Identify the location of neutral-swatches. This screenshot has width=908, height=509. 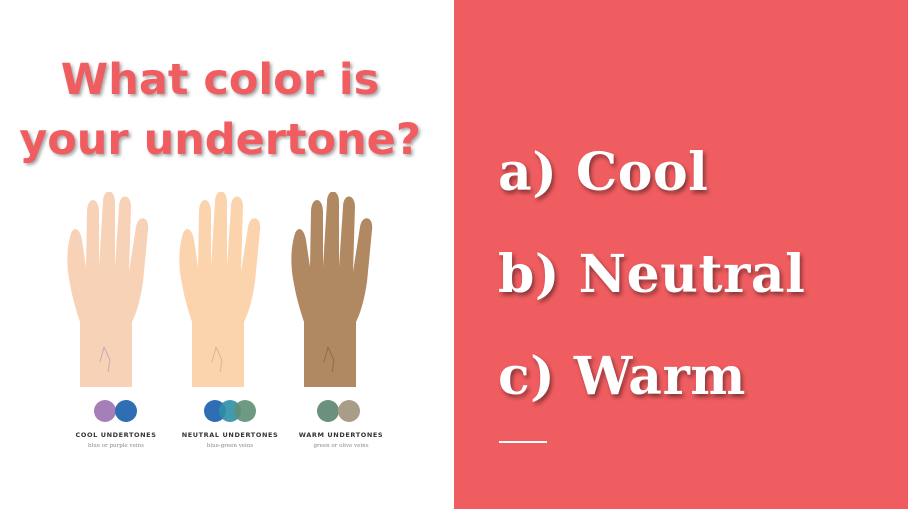
(230, 411).